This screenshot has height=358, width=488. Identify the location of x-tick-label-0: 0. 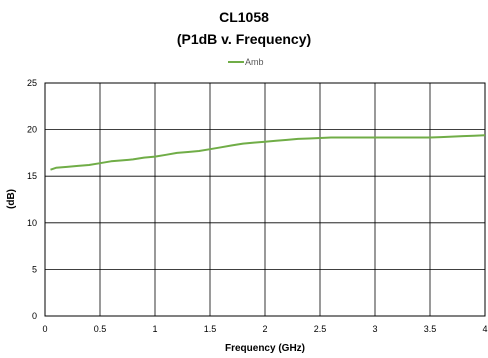
(44, 329).